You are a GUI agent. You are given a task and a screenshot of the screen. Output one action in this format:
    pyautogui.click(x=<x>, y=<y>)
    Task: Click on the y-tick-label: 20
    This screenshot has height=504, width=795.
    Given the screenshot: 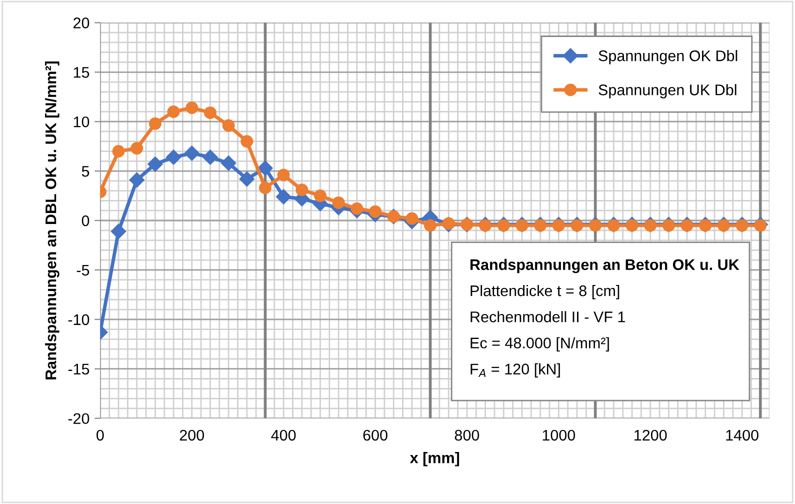 What is the action you would take?
    pyautogui.click(x=82, y=23)
    